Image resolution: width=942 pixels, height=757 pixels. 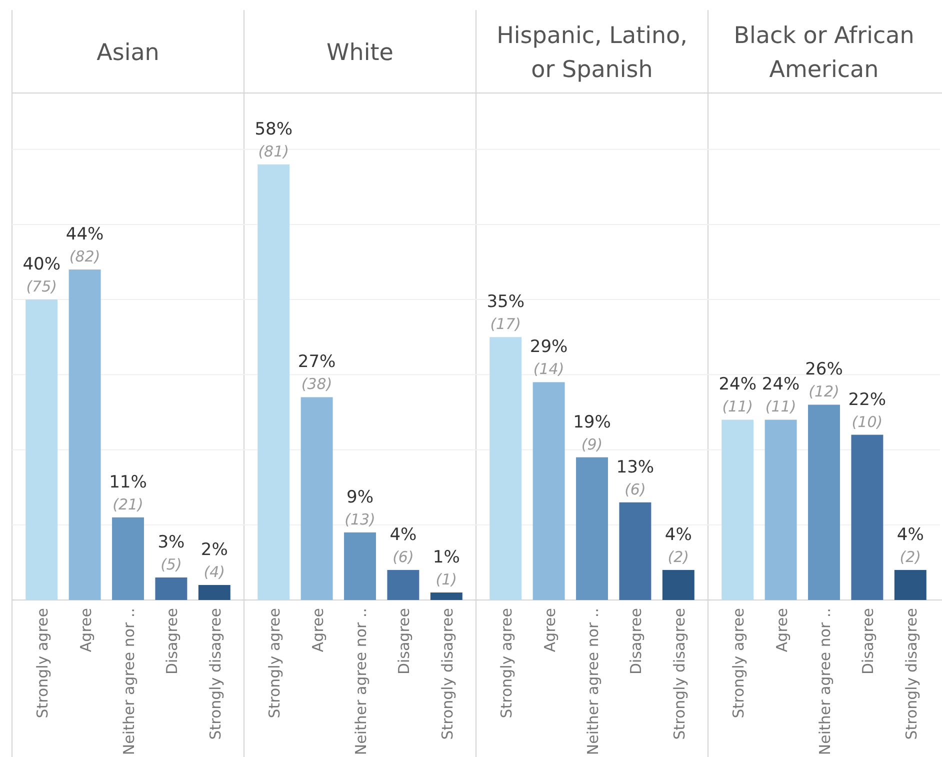 I want to click on data-label: 27%, so click(x=317, y=362).